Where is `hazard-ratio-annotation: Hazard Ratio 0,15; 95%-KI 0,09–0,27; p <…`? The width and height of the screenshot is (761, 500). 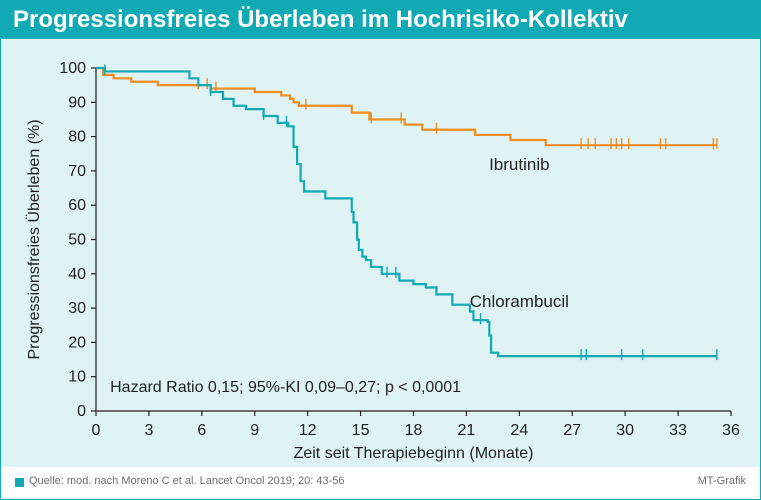
hazard-ratio-annotation: Hazard Ratio 0,15; 95%-KI 0,09–0,27; p <… is located at coordinates (285, 387).